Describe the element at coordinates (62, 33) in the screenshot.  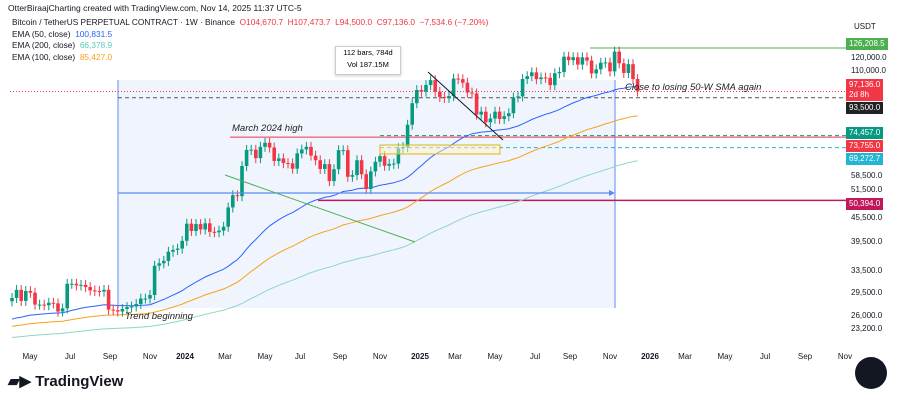
I see `indicator-ema50: EMA (50, close) 100,831.5` at that location.